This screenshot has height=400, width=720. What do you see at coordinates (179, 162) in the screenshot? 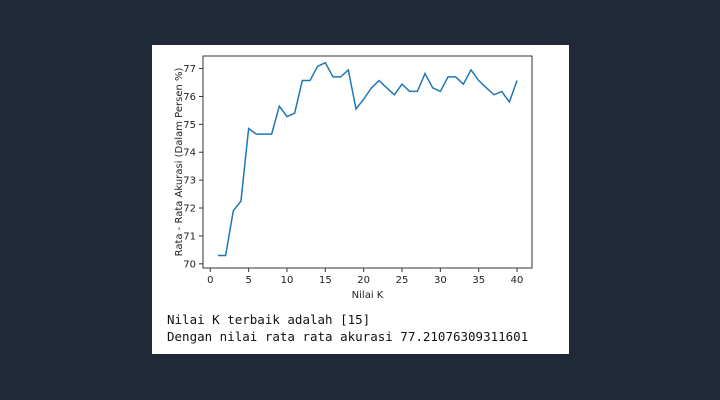
I see `y-axis-label: Rata - Rata Akurasi (Dalam Persen %)` at bounding box center [179, 162].